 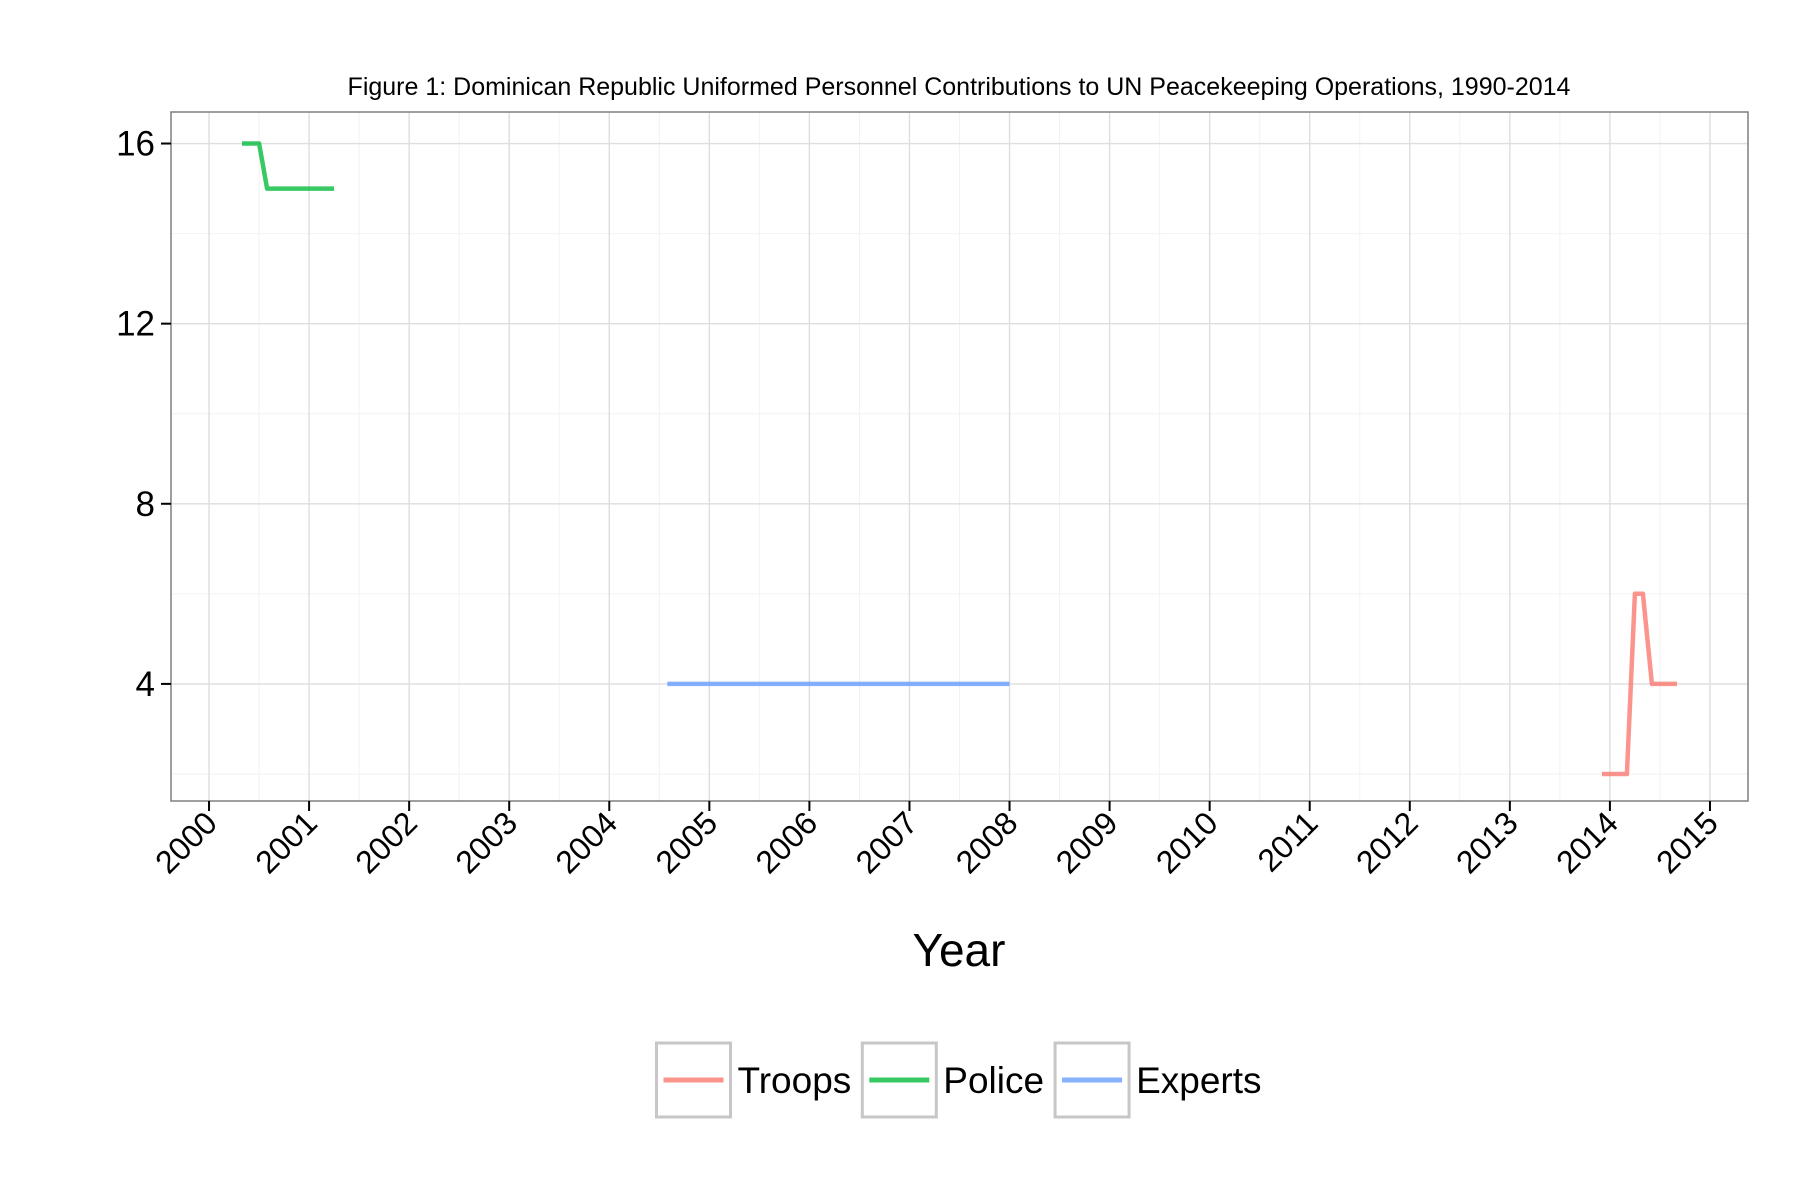 I want to click on legend: Troops Police Experts, so click(x=958, y=1080).